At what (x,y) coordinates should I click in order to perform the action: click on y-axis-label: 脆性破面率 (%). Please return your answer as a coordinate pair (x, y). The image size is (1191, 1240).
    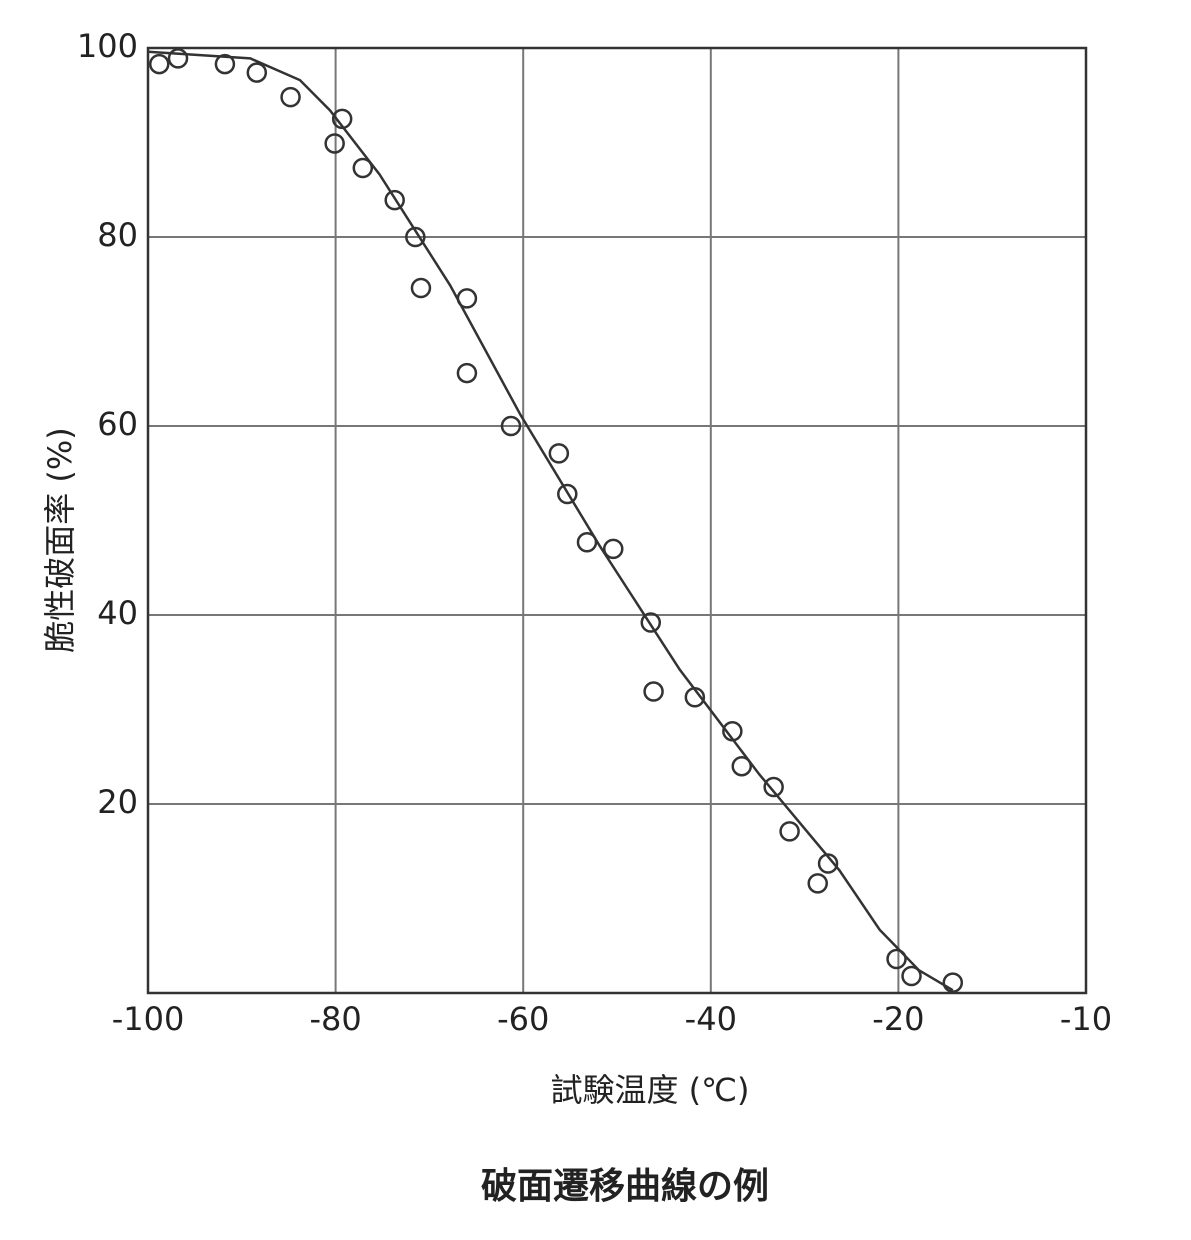
    Looking at the image, I should click on (60, 540).